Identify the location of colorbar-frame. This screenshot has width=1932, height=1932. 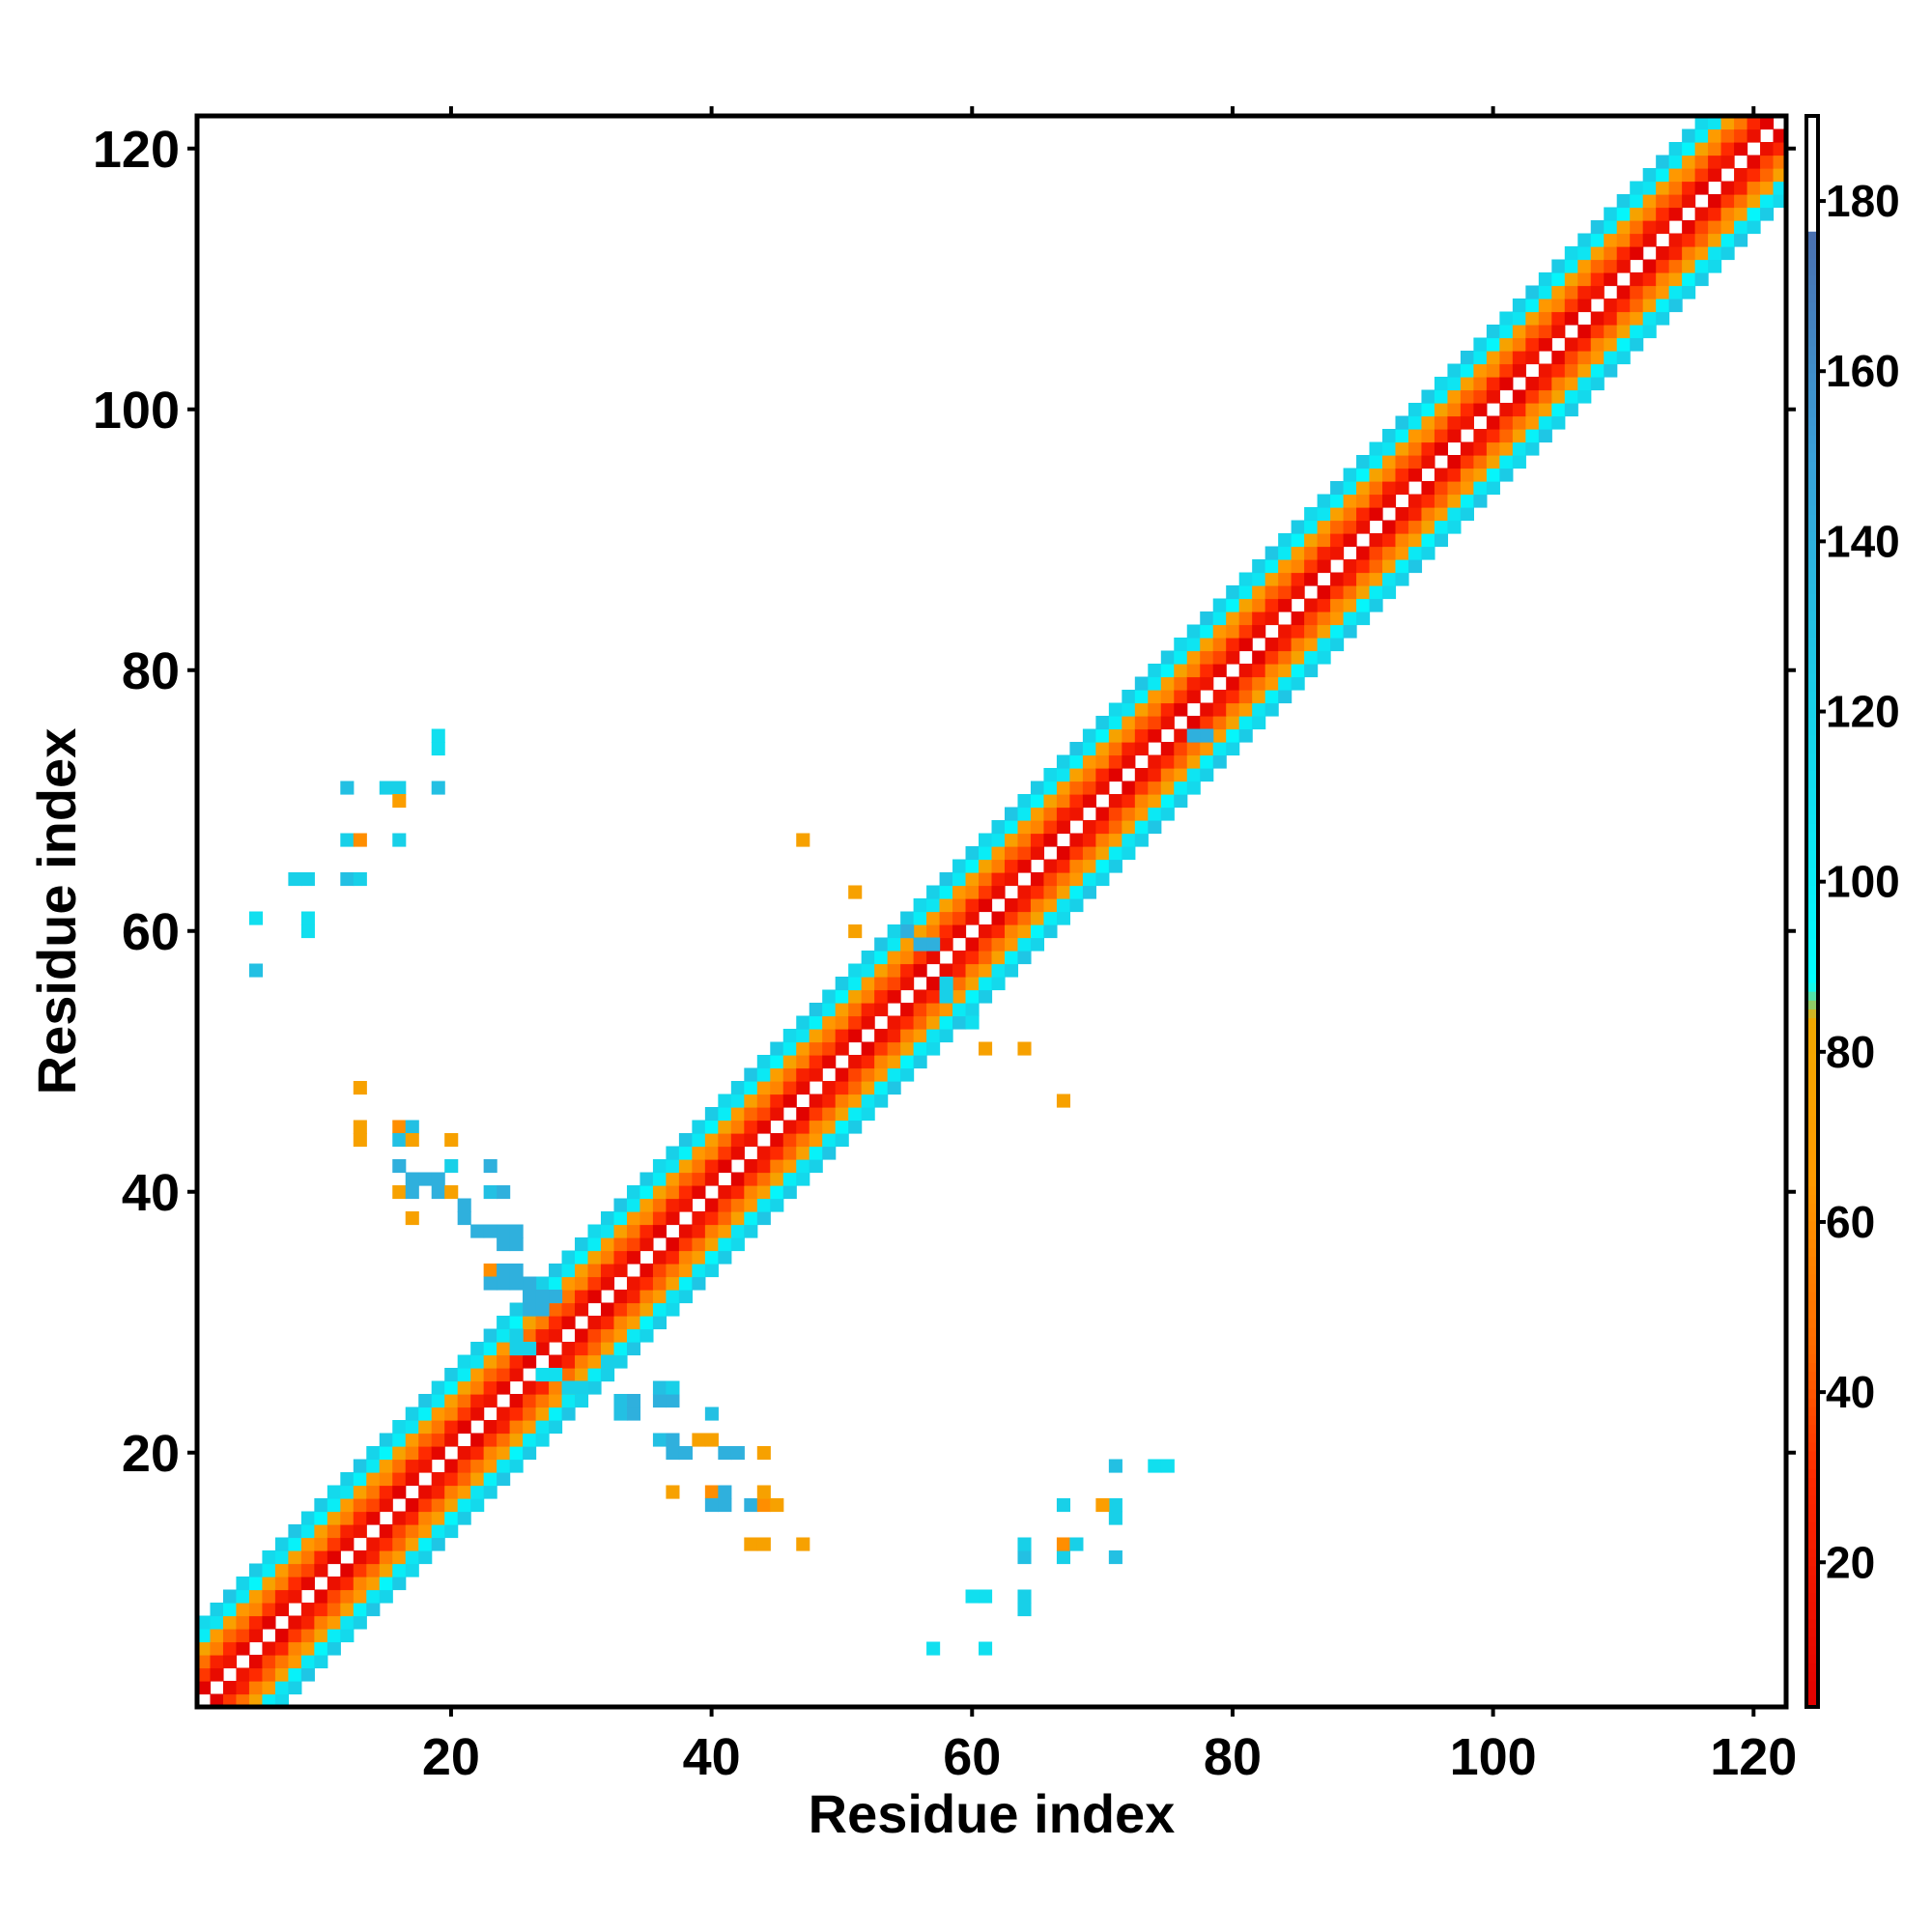
(1812, 911).